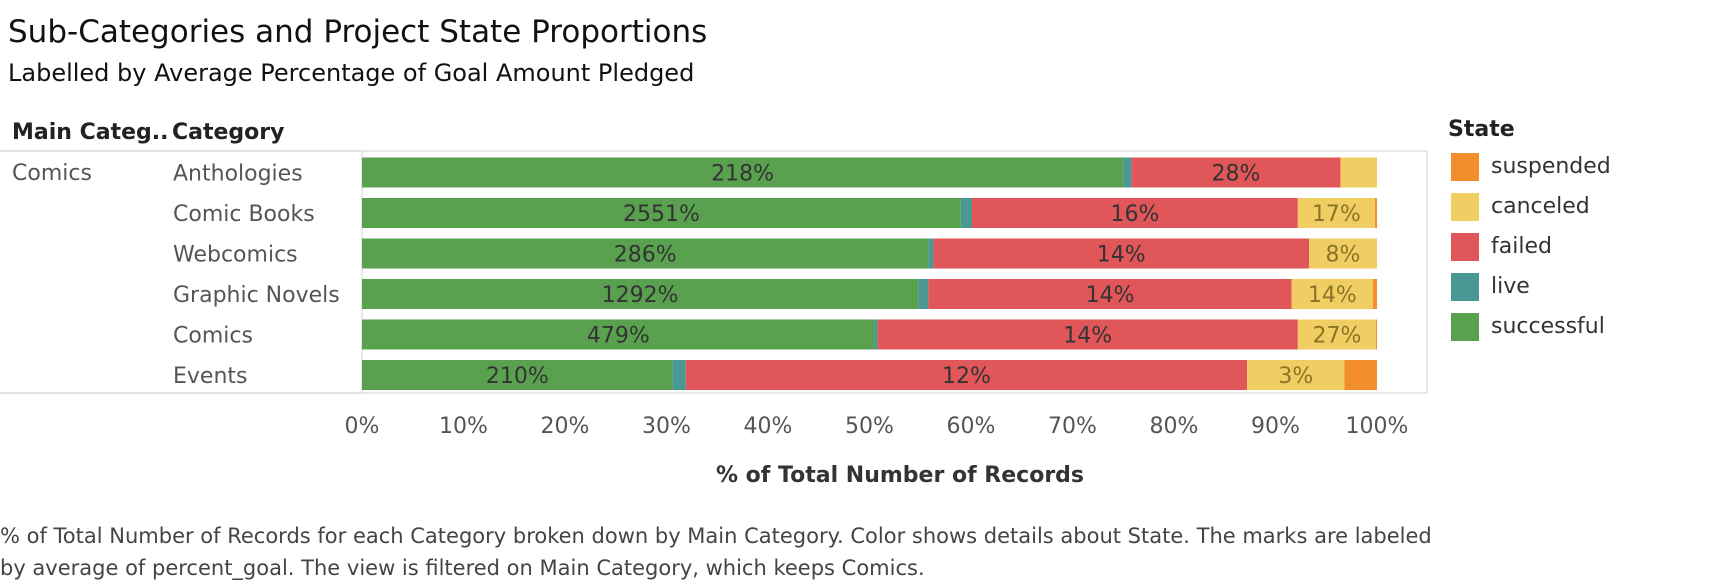  I want to click on category-label: Events, so click(210, 376).